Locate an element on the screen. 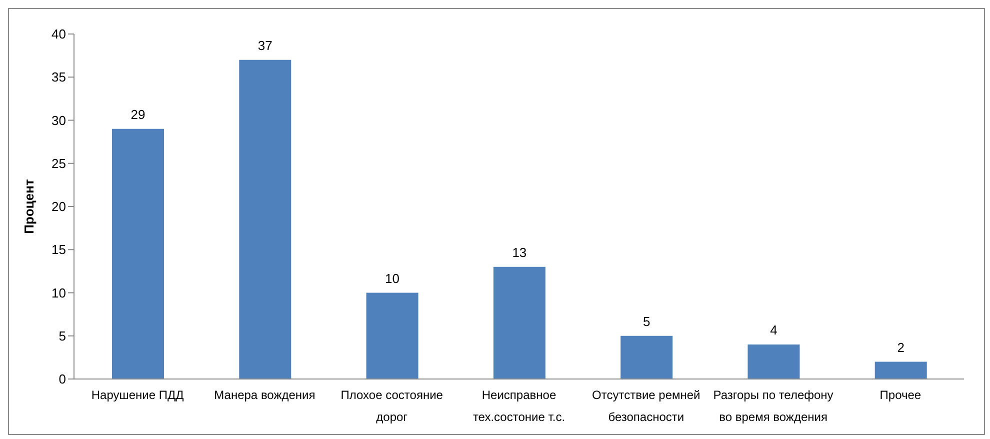 The width and height of the screenshot is (990, 439). x-tick-label: Манера вождения is located at coordinates (265, 395).